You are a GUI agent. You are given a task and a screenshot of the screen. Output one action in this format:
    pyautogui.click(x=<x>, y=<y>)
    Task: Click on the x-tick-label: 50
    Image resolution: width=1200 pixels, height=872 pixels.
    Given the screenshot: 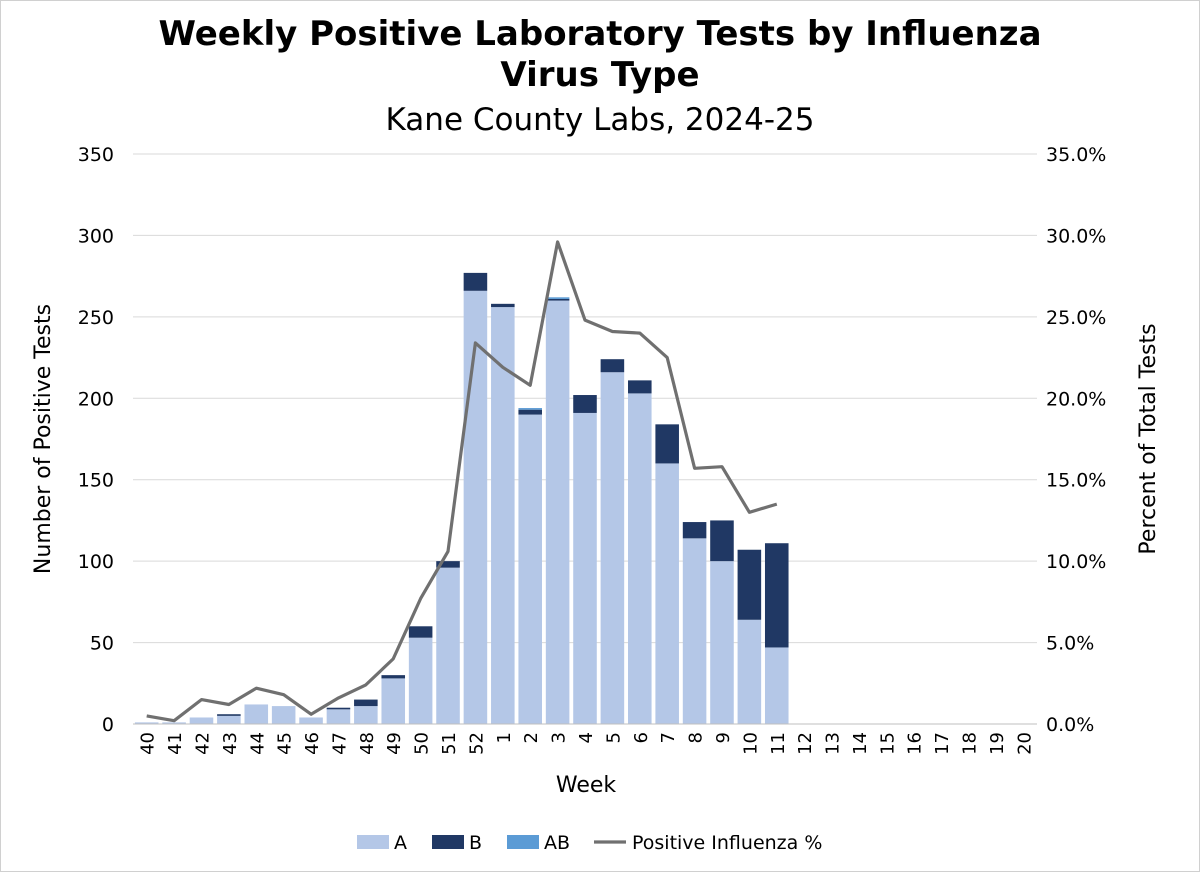 What is the action you would take?
    pyautogui.click(x=422, y=743)
    